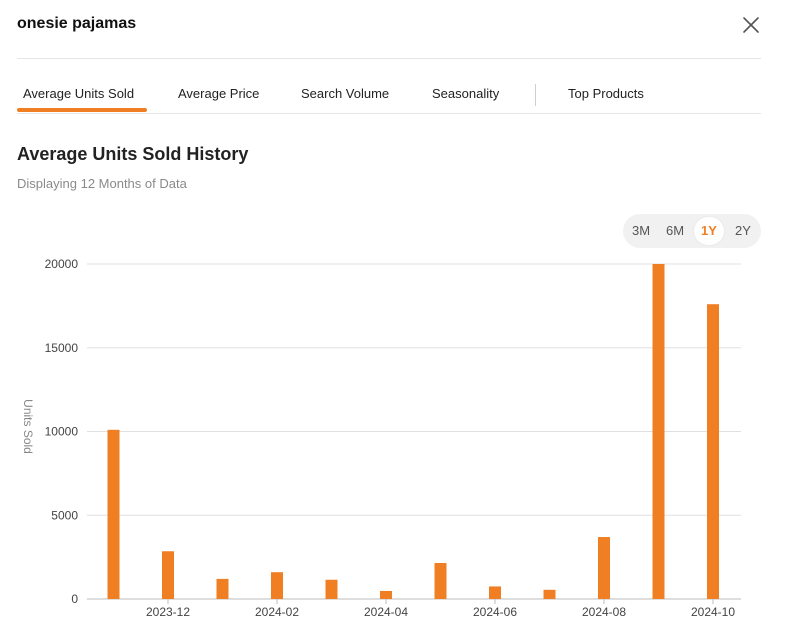 This screenshot has width=787, height=638. What do you see at coordinates (64, 515) in the screenshot?
I see `y-tick-label: 5000` at bounding box center [64, 515].